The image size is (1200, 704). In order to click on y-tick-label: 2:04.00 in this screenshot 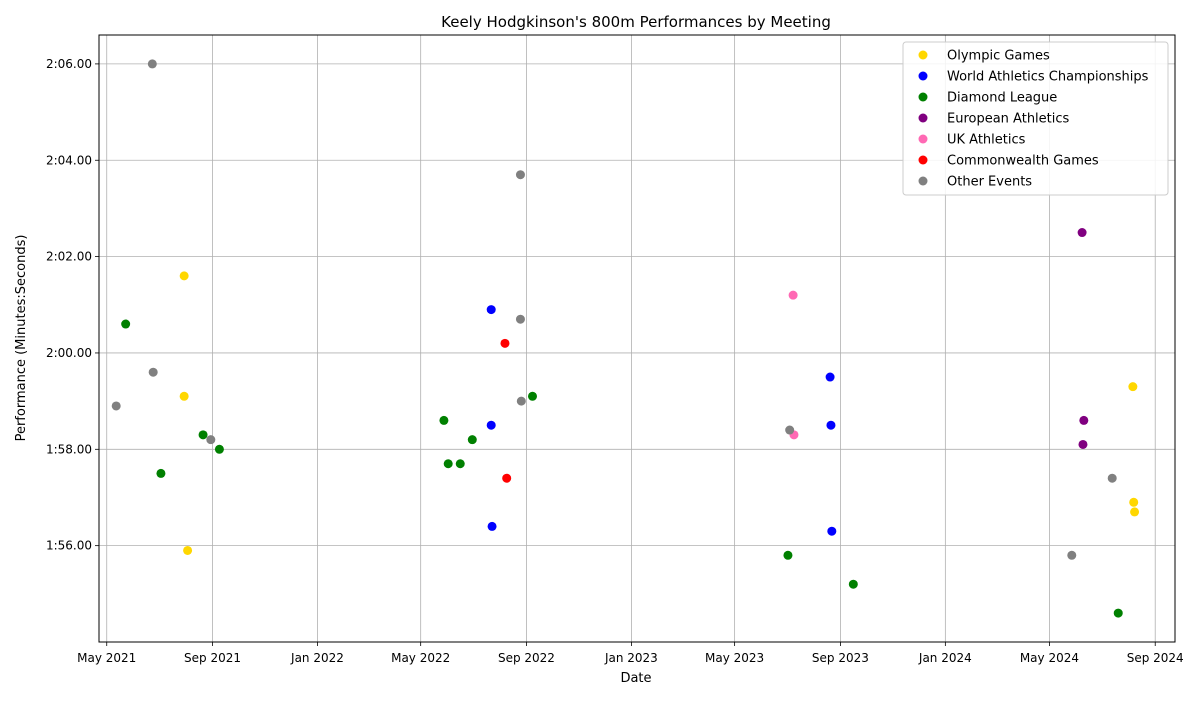, I will do `click(69, 160)`.